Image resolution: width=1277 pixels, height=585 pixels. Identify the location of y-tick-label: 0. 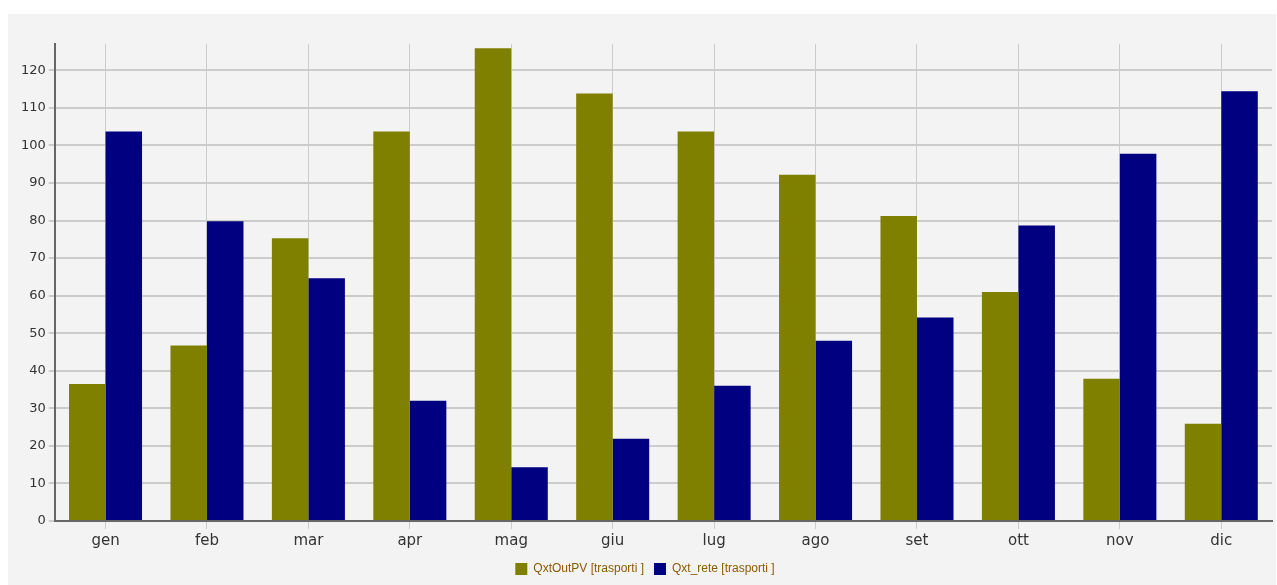
(41, 520).